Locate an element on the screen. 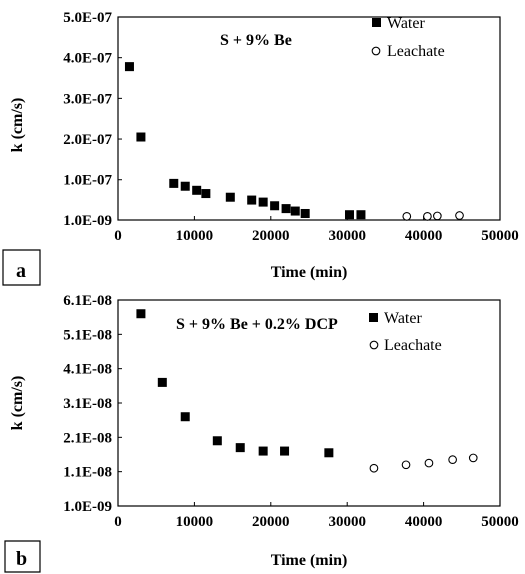 The height and width of the screenshot is (574, 525). y-axis-title-a: k (cm/s) is located at coordinates (17, 125).